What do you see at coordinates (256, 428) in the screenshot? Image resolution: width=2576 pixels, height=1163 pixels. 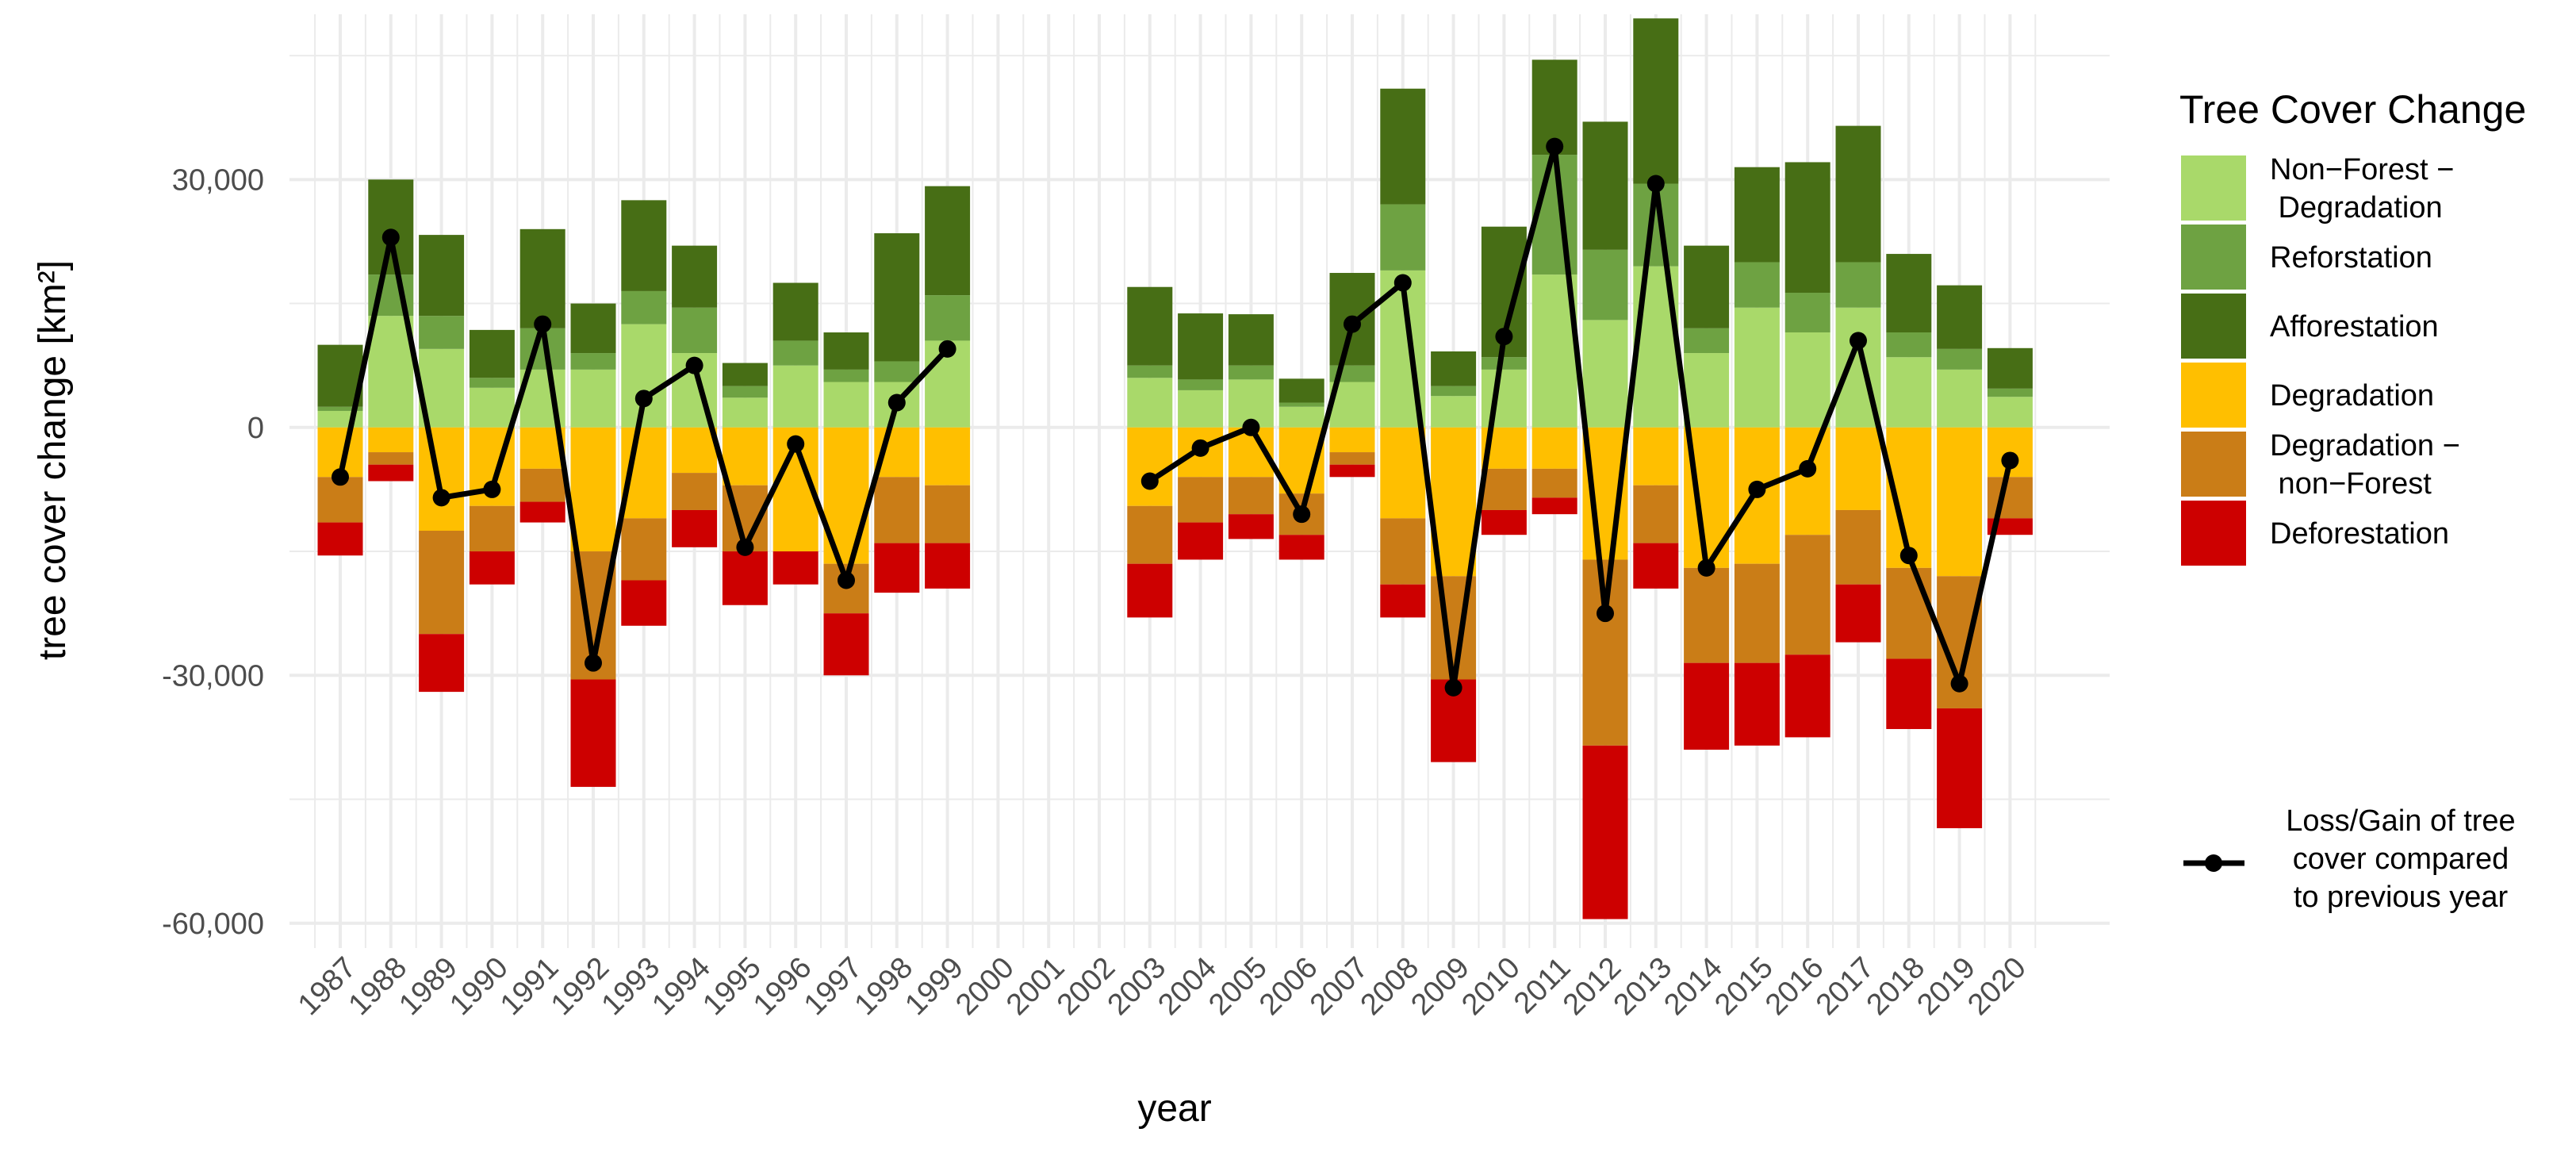 I see `y-tick-label: 0` at bounding box center [256, 428].